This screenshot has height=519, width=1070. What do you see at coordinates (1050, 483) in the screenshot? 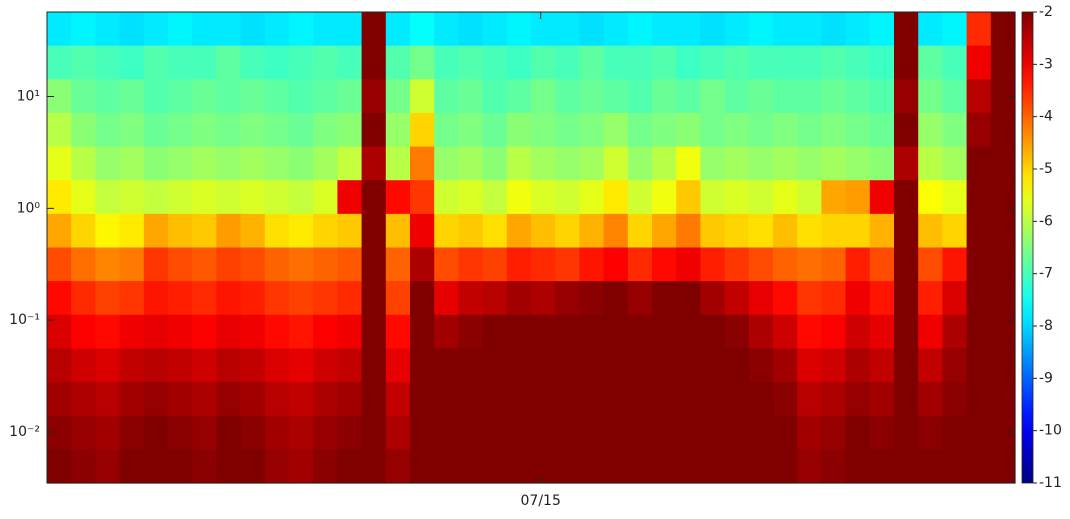
I see `colorbar-tick-label: -11` at bounding box center [1050, 483].